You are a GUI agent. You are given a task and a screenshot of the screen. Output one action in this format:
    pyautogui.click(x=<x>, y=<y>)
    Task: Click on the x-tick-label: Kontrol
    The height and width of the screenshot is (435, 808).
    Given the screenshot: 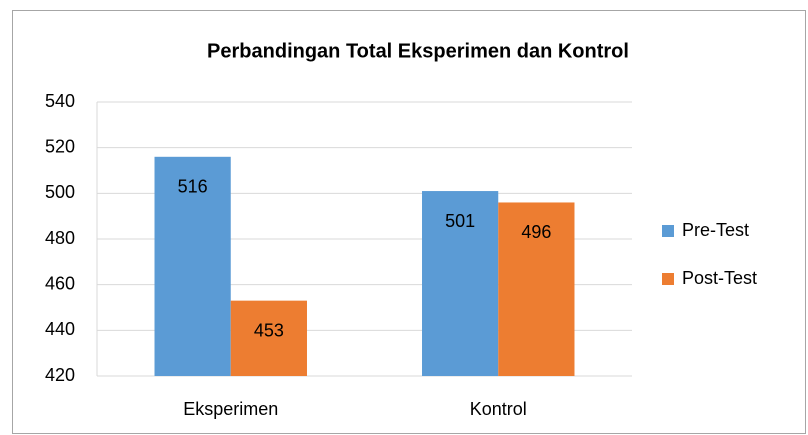 What is the action you would take?
    pyautogui.click(x=498, y=409)
    